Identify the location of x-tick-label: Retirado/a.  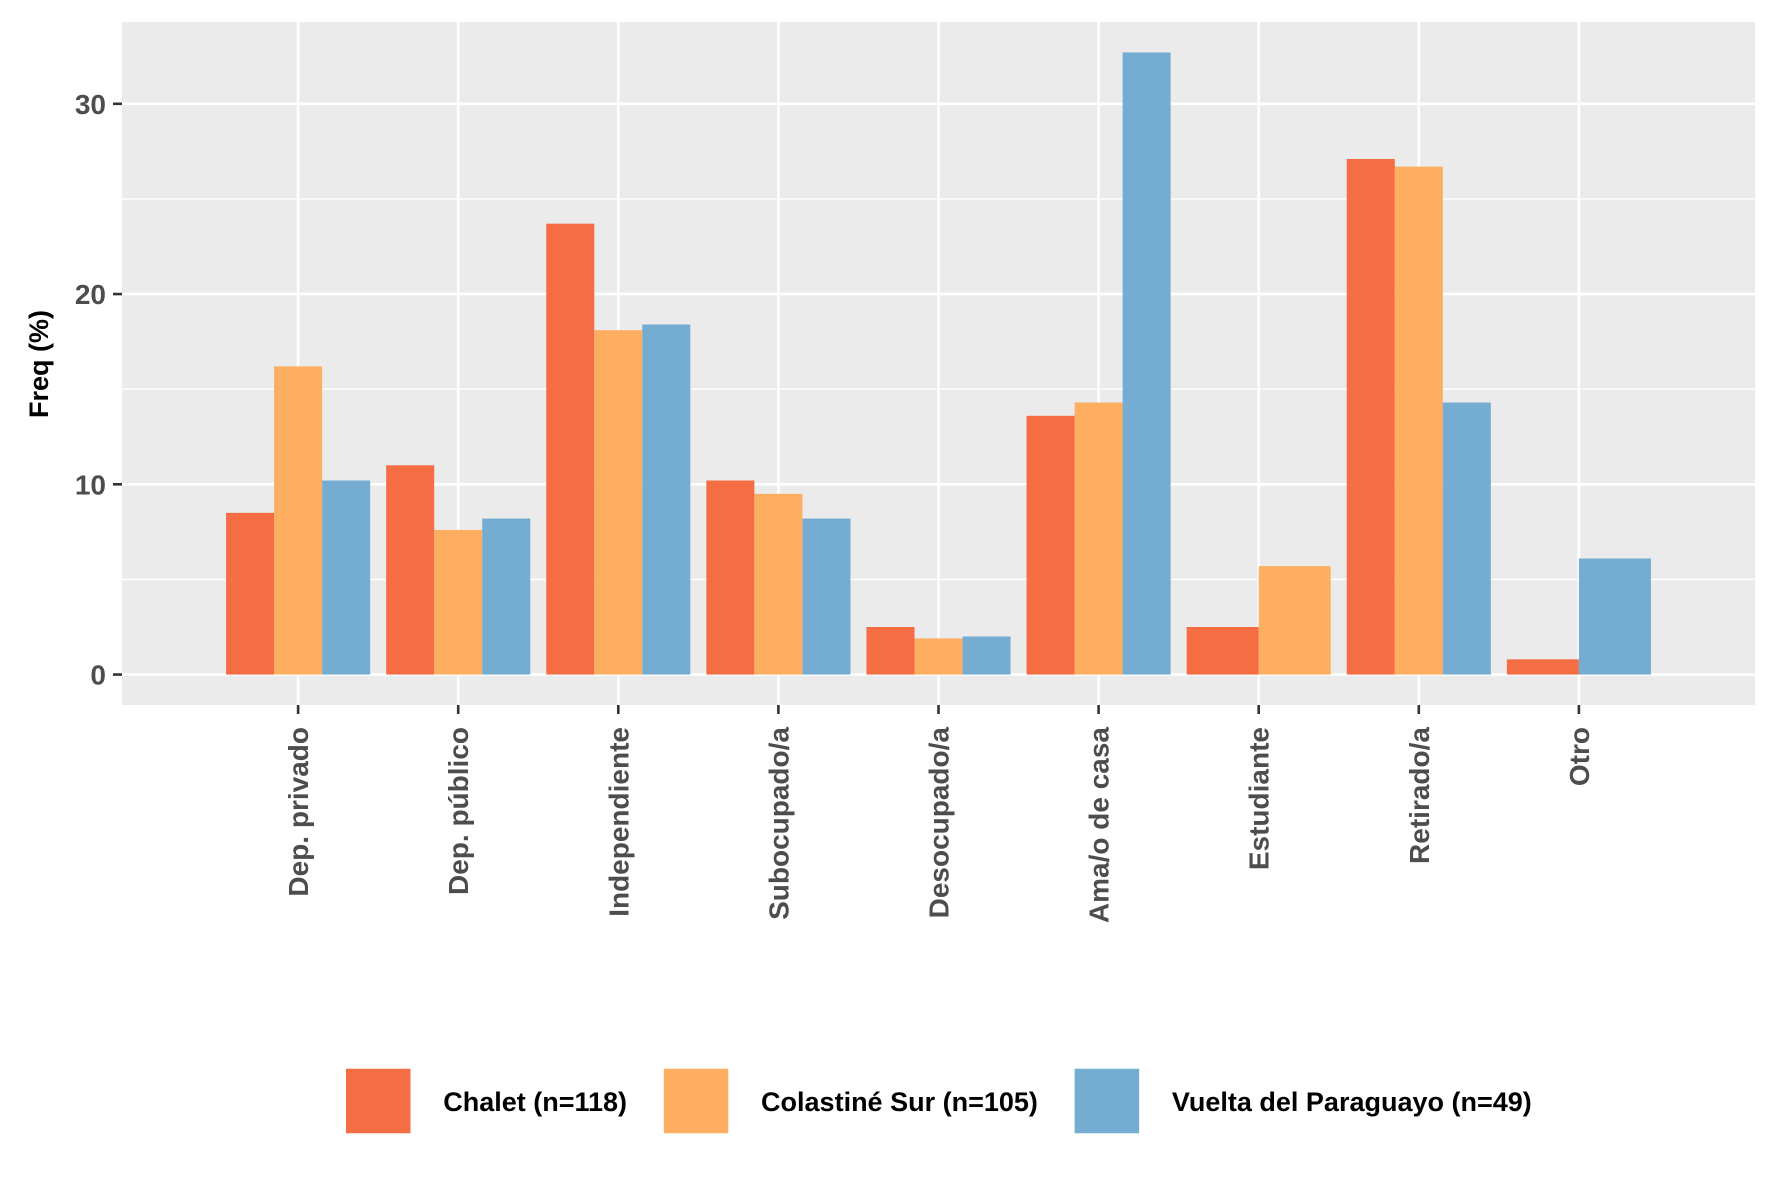
(1419, 795).